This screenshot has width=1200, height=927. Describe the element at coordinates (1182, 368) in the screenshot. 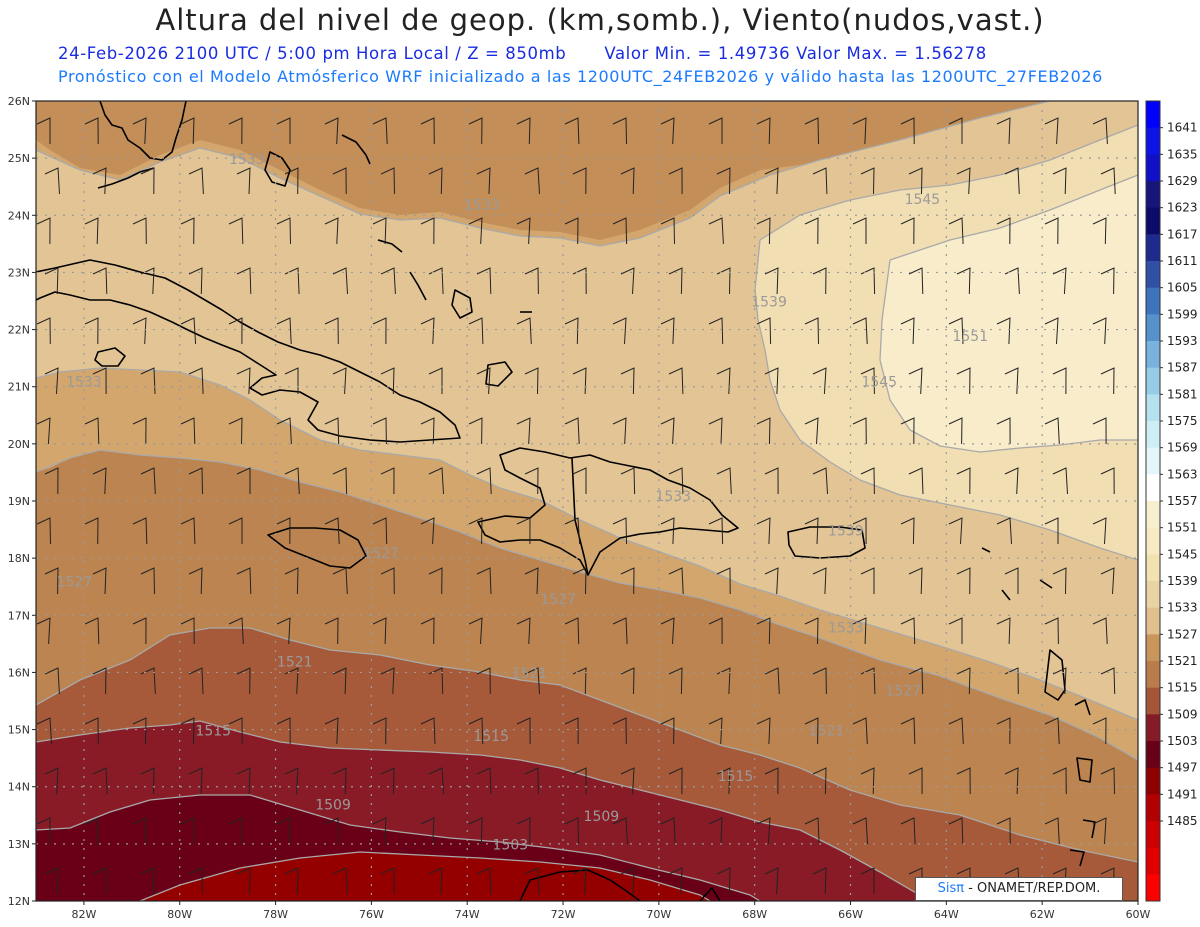

I see `colorbar-label: 1587` at that location.